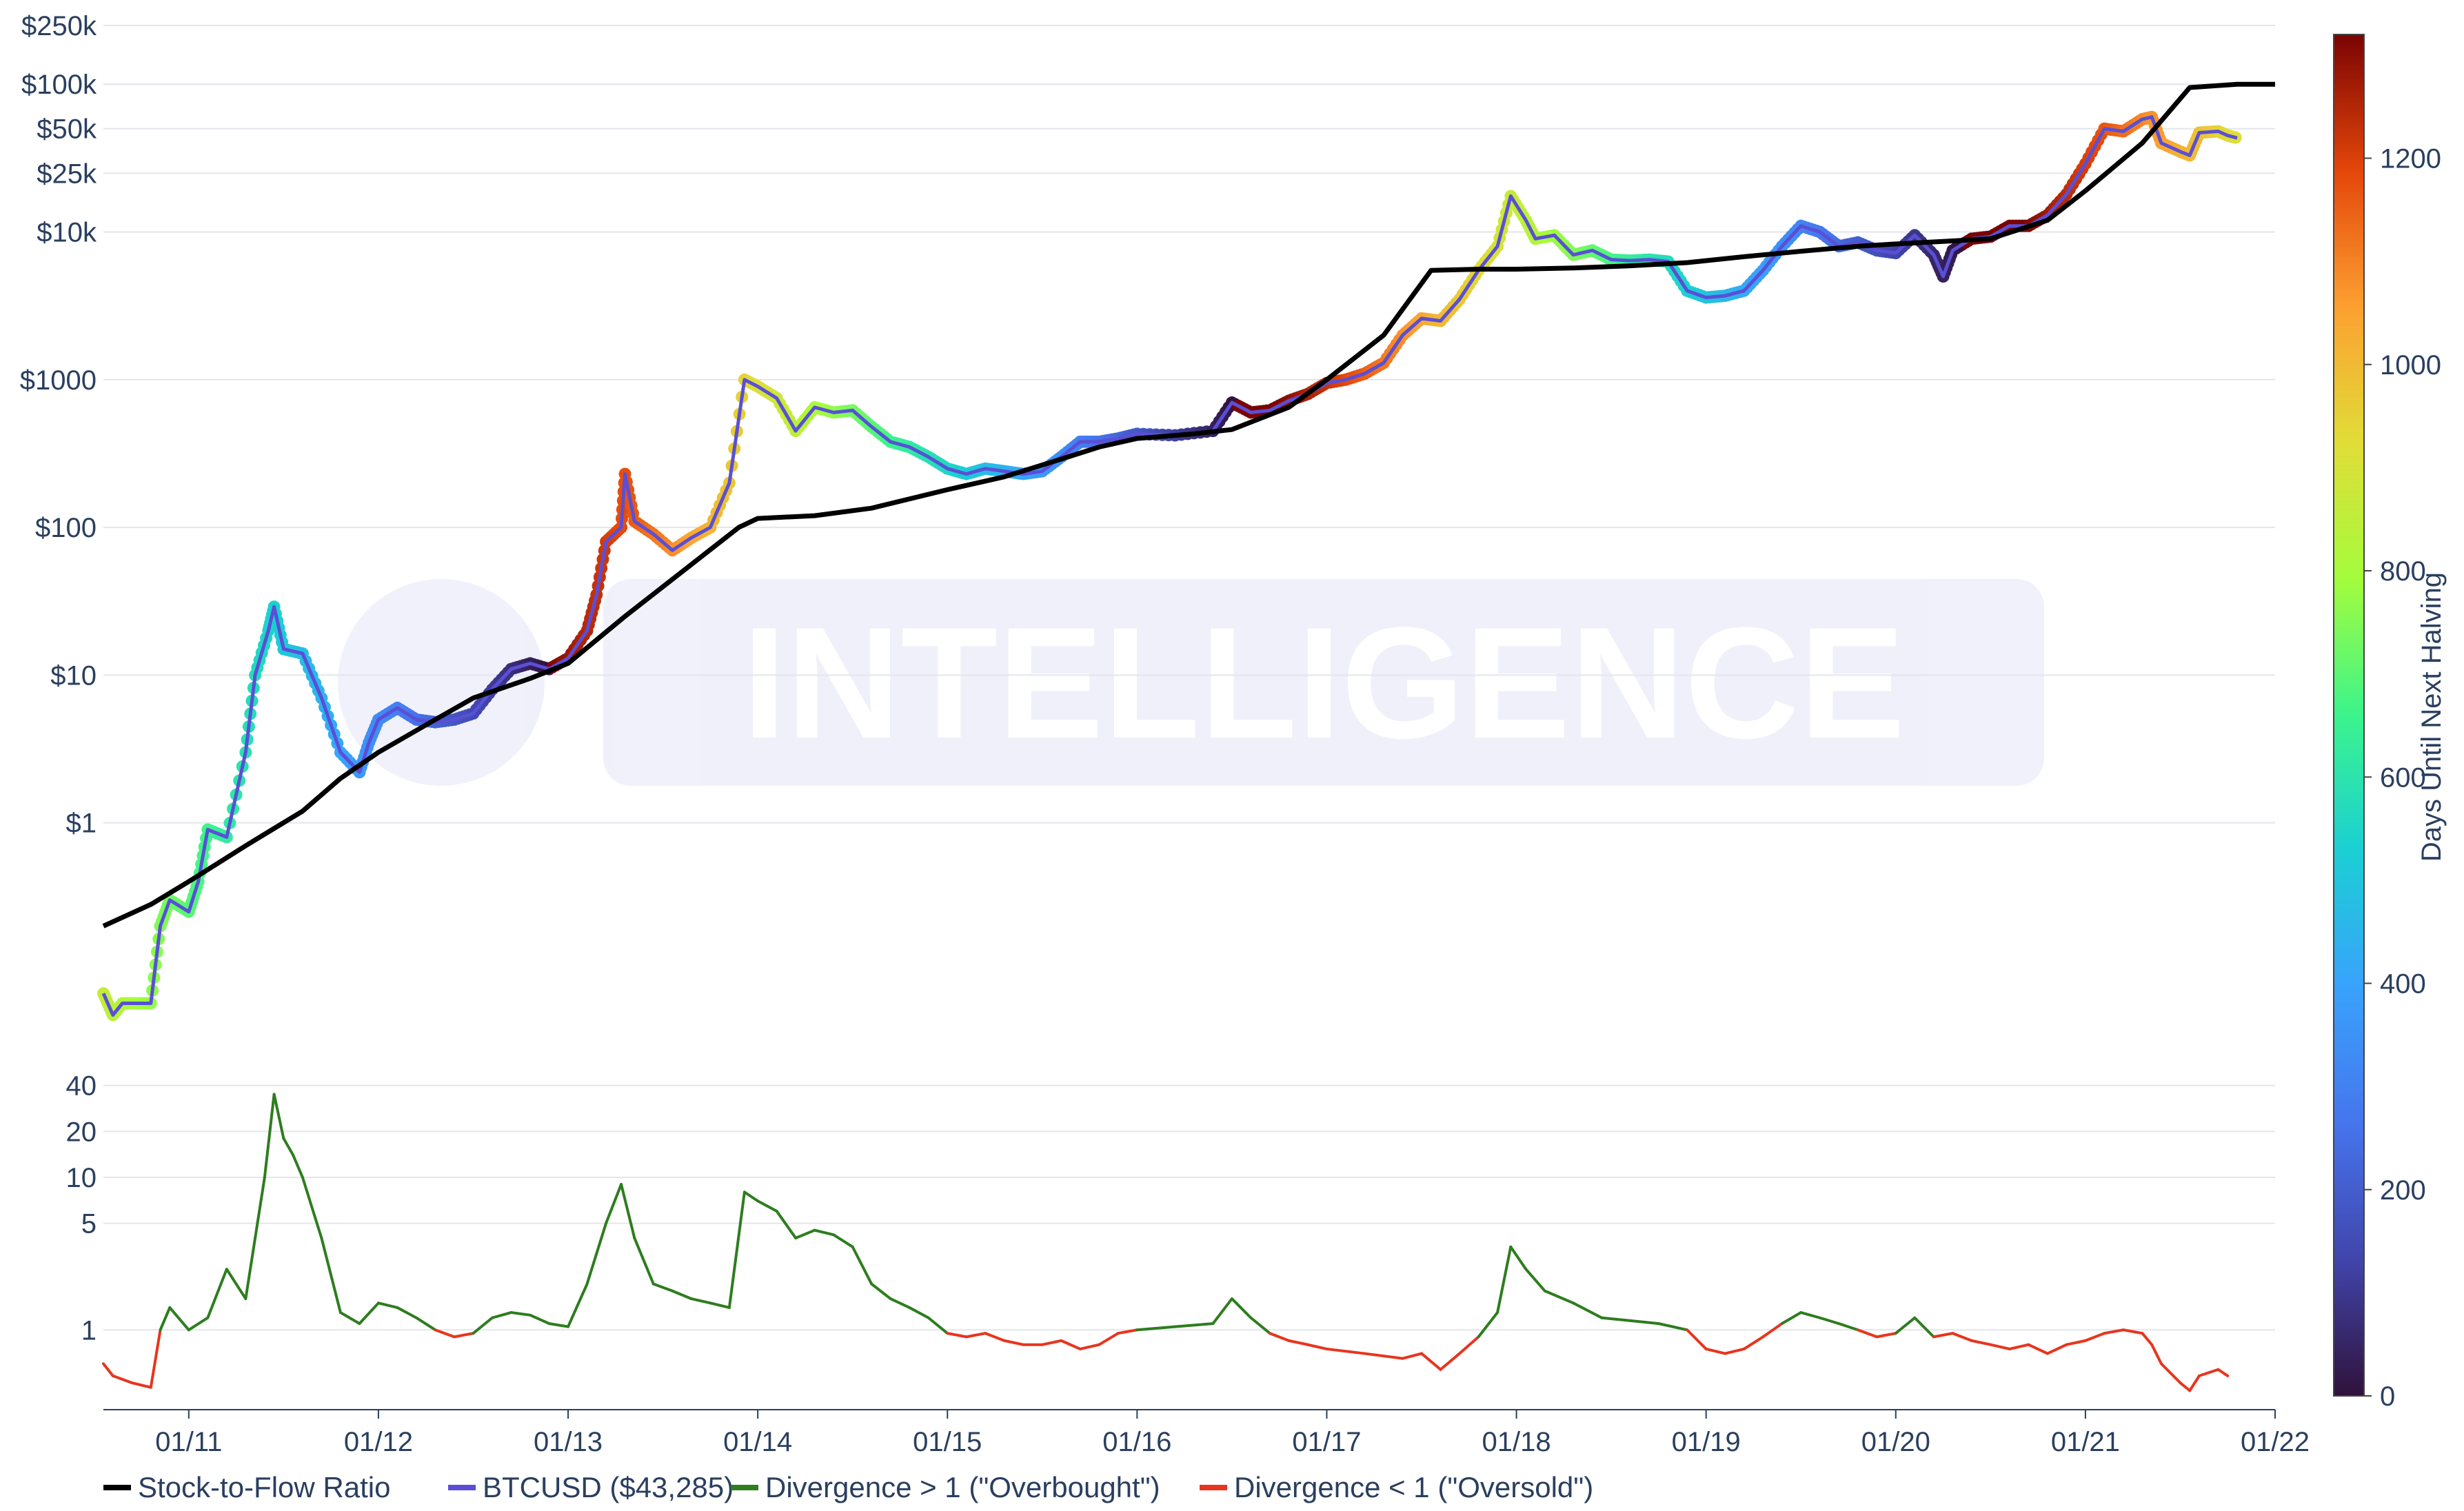 The width and height of the screenshot is (2464, 1511). I want to click on x-tick-label: 01/18, so click(1517, 1442).